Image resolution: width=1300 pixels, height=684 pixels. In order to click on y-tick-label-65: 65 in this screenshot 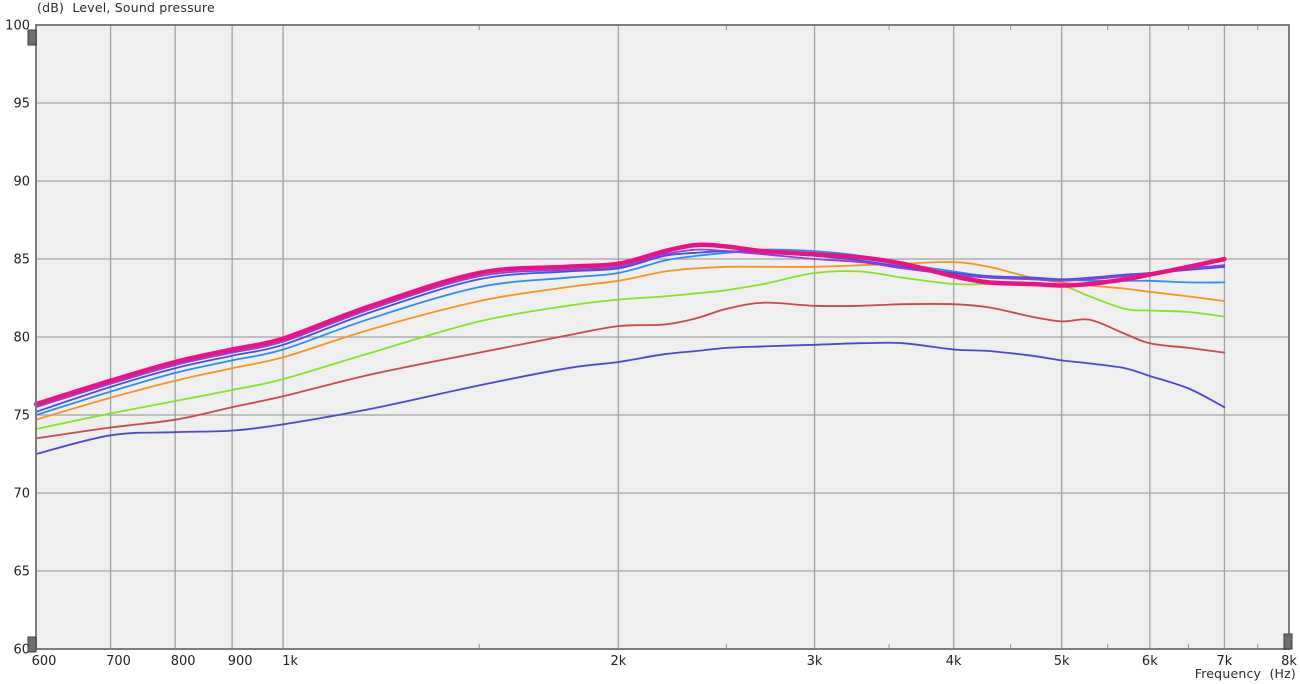, I will do `click(21, 572)`.